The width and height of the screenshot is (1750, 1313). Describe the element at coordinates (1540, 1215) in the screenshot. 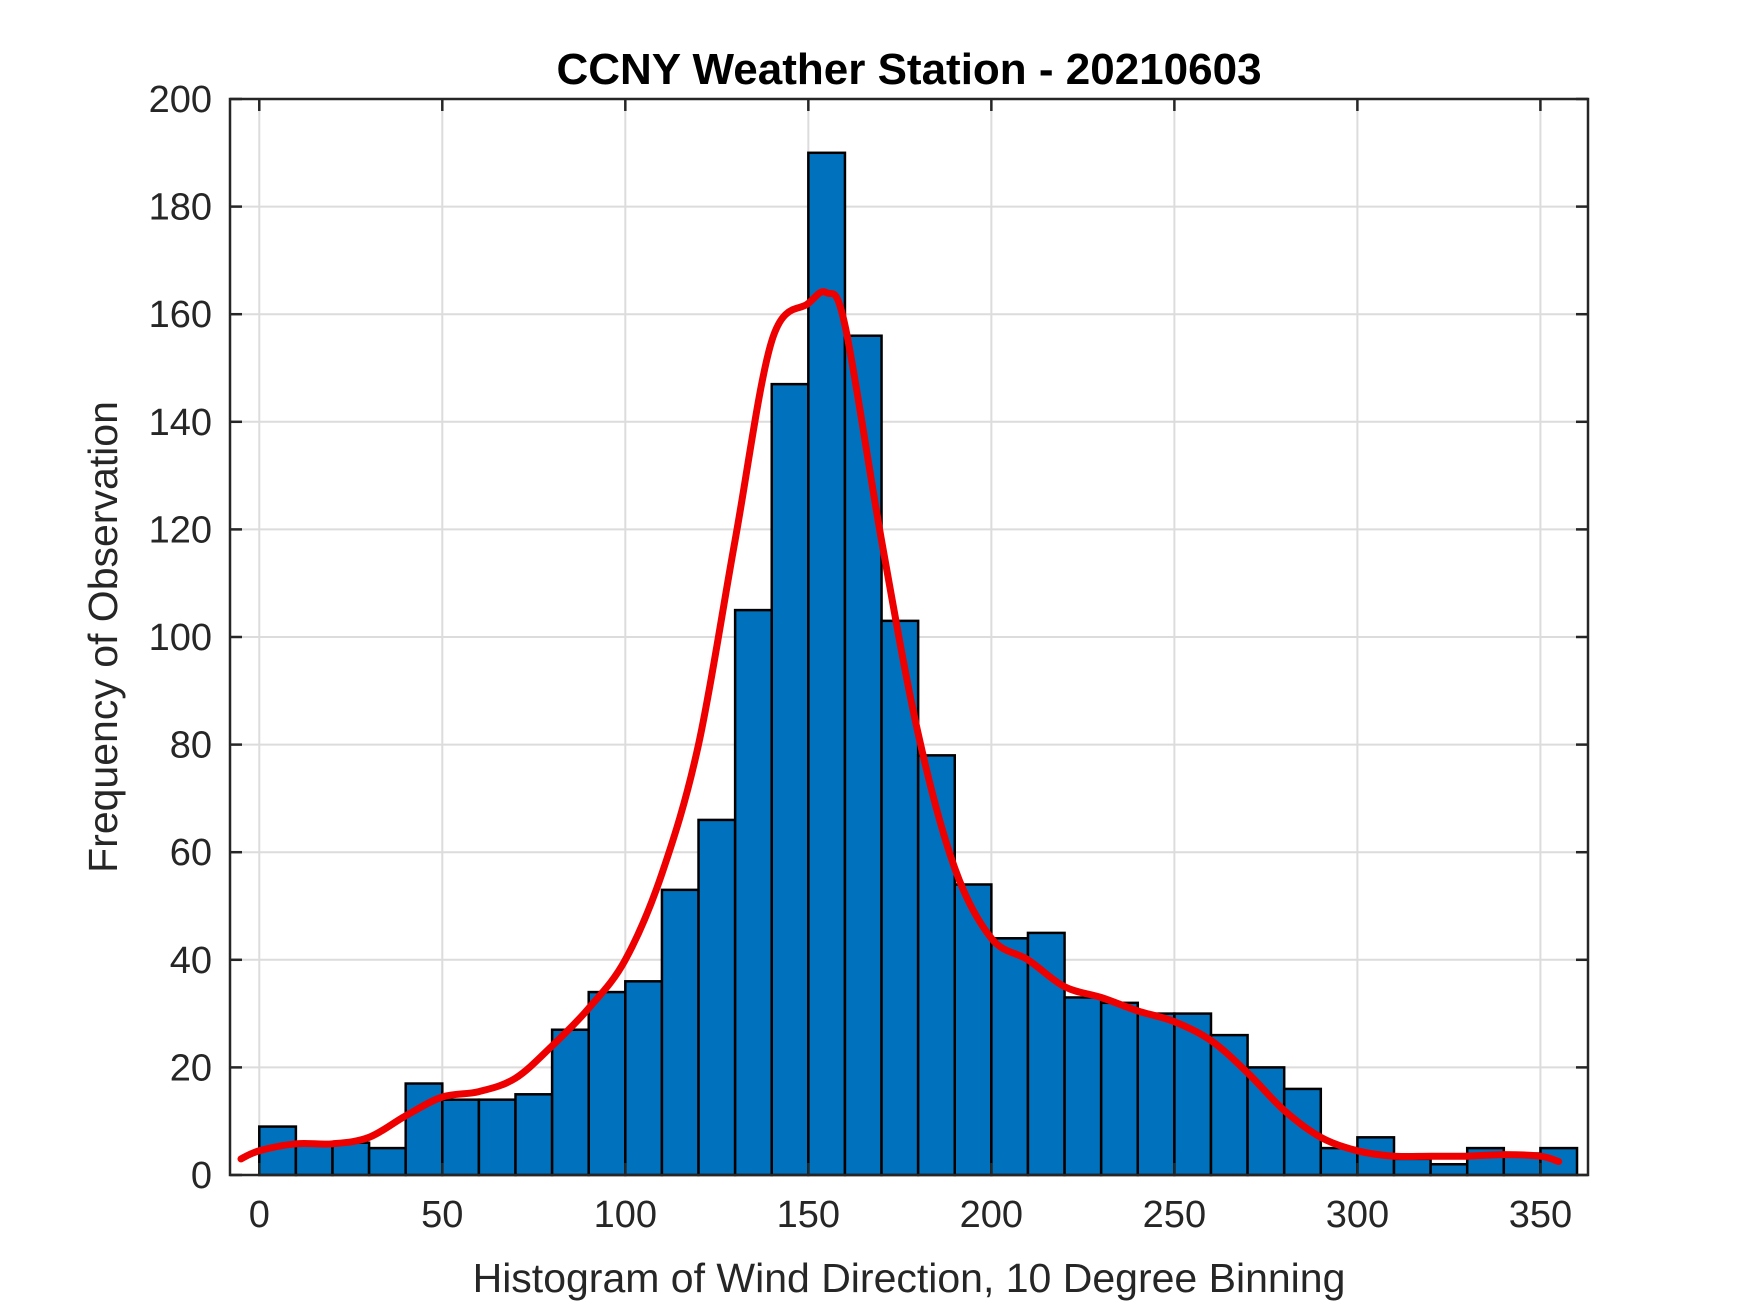

I see `x-tick-label: 350` at that location.